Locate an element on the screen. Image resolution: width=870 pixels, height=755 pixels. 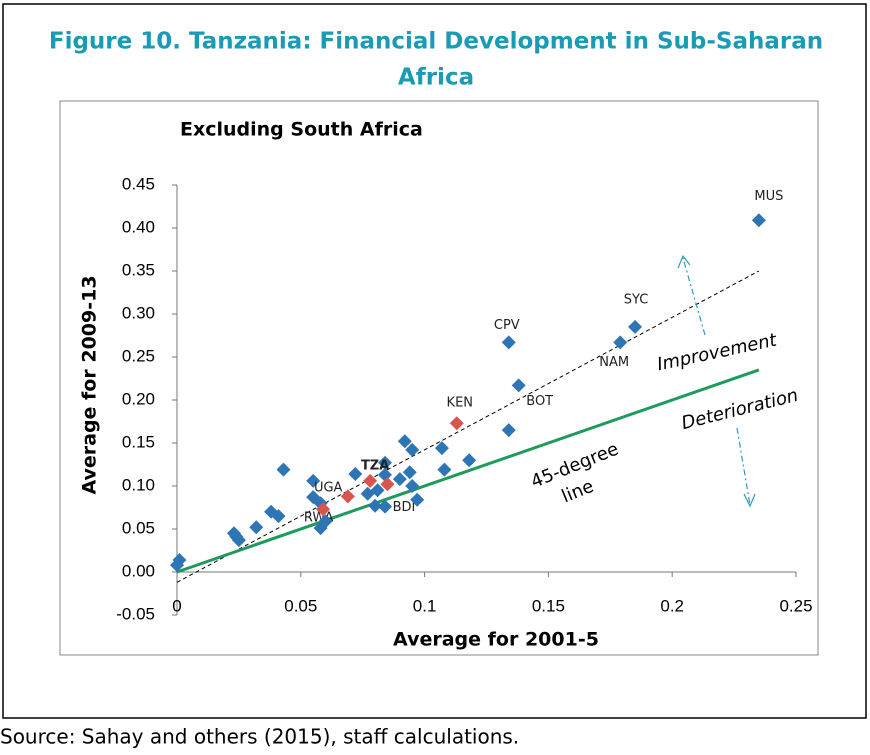
point-label: CPV is located at coordinates (507, 325).